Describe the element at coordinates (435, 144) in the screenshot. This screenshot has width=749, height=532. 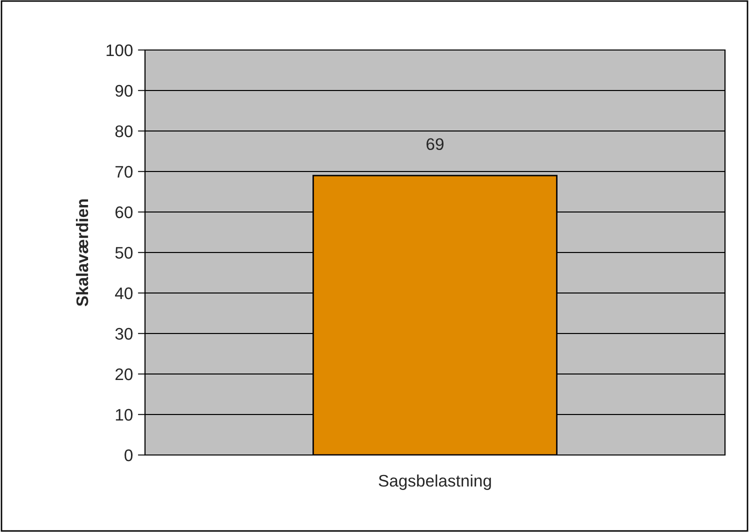
I see `data-label: 69` at that location.